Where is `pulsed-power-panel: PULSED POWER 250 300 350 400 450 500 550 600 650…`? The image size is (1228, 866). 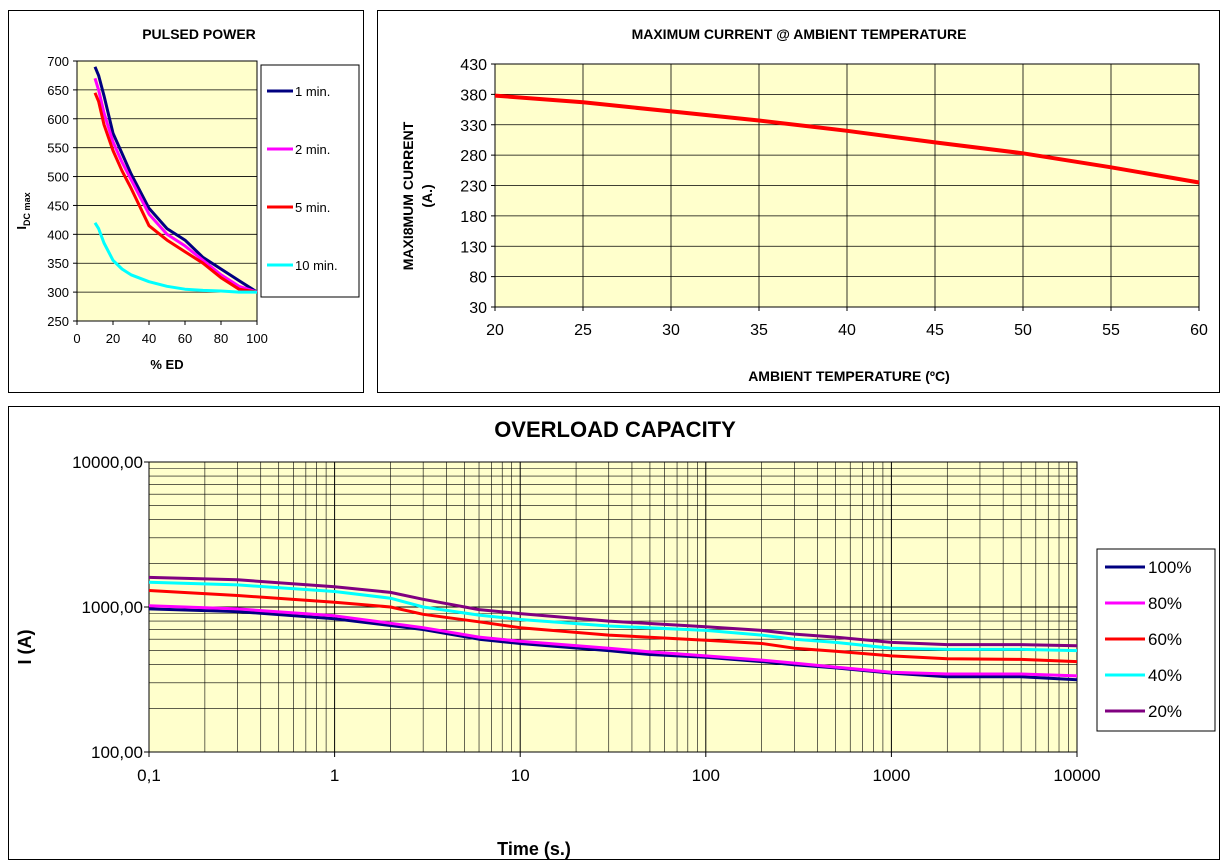 pulsed-power-panel: PULSED POWER 250 300 350 400 450 500 550 600 650… is located at coordinates (186, 201).